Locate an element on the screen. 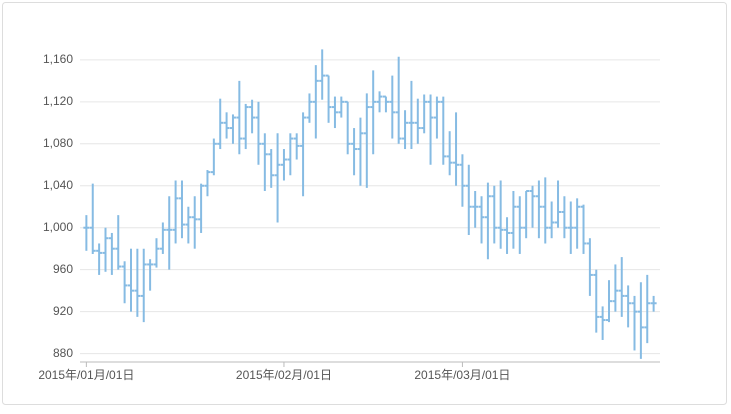  y-tick-label: 1,120 is located at coordinates (58, 101).